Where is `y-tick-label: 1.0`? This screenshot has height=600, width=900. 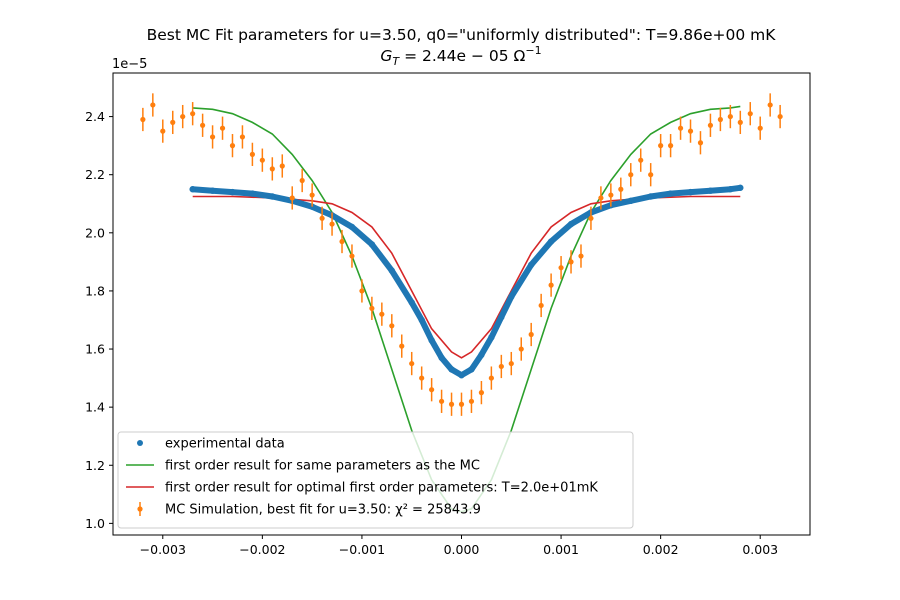 y-tick-label: 1.0 is located at coordinates (95, 523).